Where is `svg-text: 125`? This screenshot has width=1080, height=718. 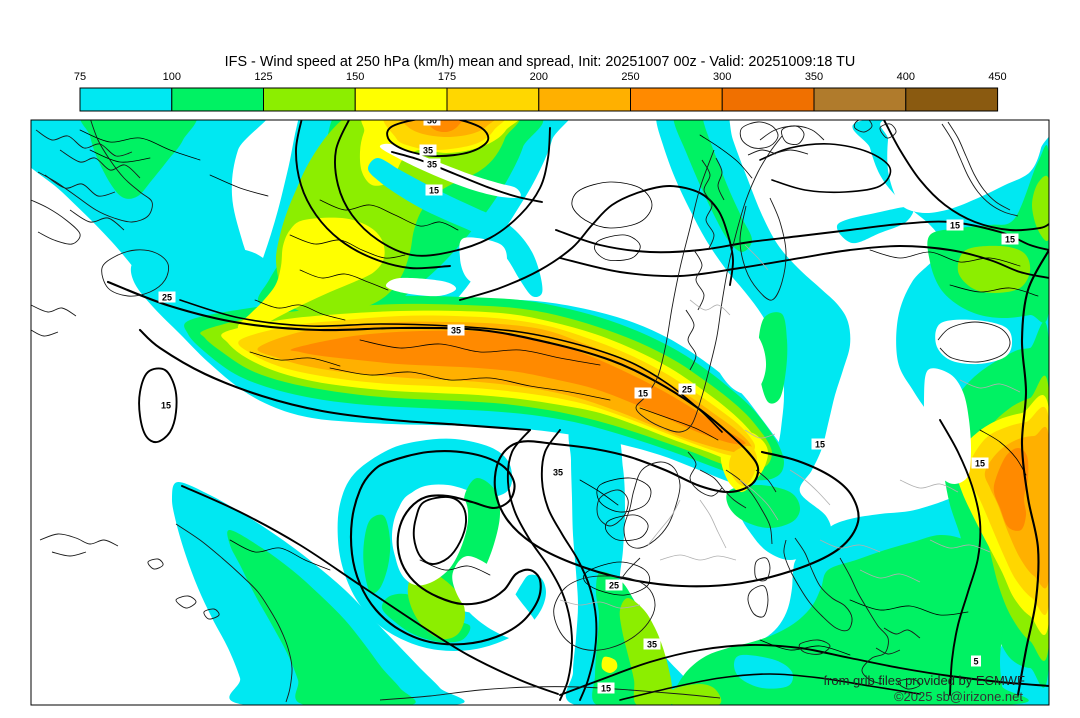 svg-text: 125 is located at coordinates (263, 77).